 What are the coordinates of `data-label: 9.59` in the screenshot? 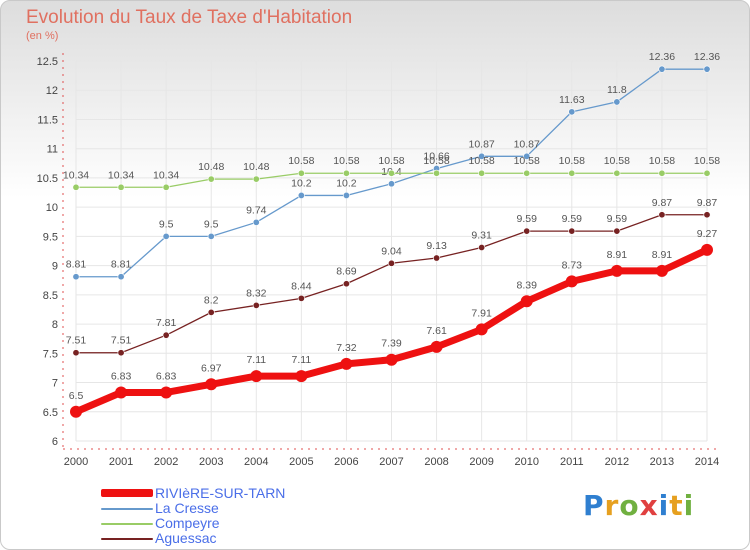 It's located at (617, 219).